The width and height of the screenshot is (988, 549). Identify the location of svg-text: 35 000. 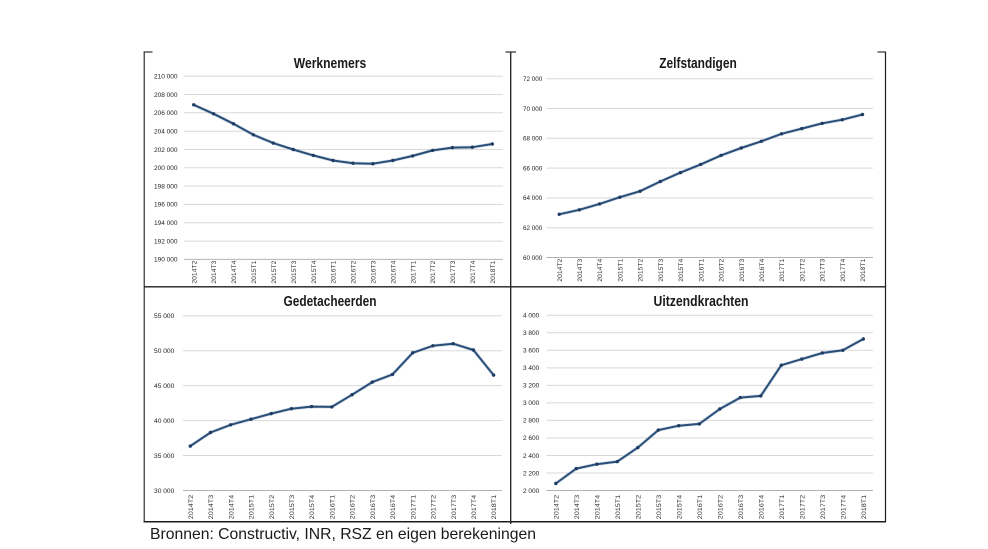
(164, 456).